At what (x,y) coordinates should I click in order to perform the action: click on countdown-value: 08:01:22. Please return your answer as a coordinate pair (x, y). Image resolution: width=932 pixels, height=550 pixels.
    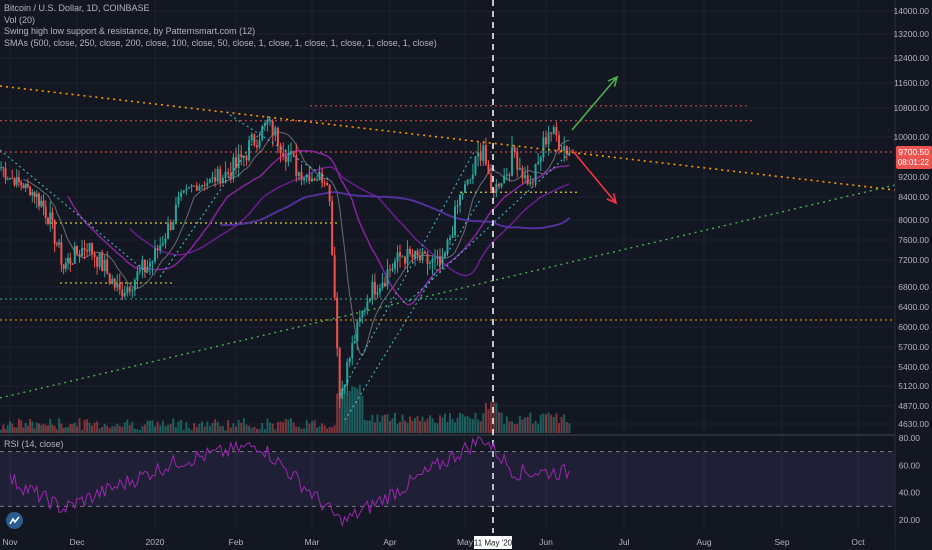
    Looking at the image, I should click on (914, 162).